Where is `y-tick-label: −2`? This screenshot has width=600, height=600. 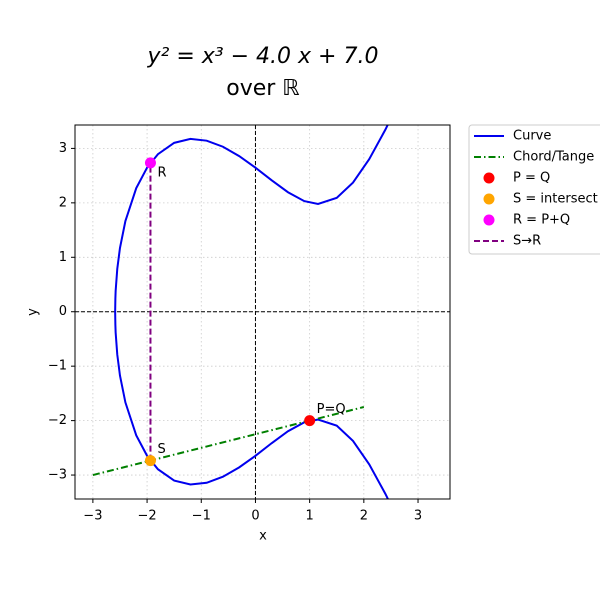 y-tick-label: −2 is located at coordinates (57, 420).